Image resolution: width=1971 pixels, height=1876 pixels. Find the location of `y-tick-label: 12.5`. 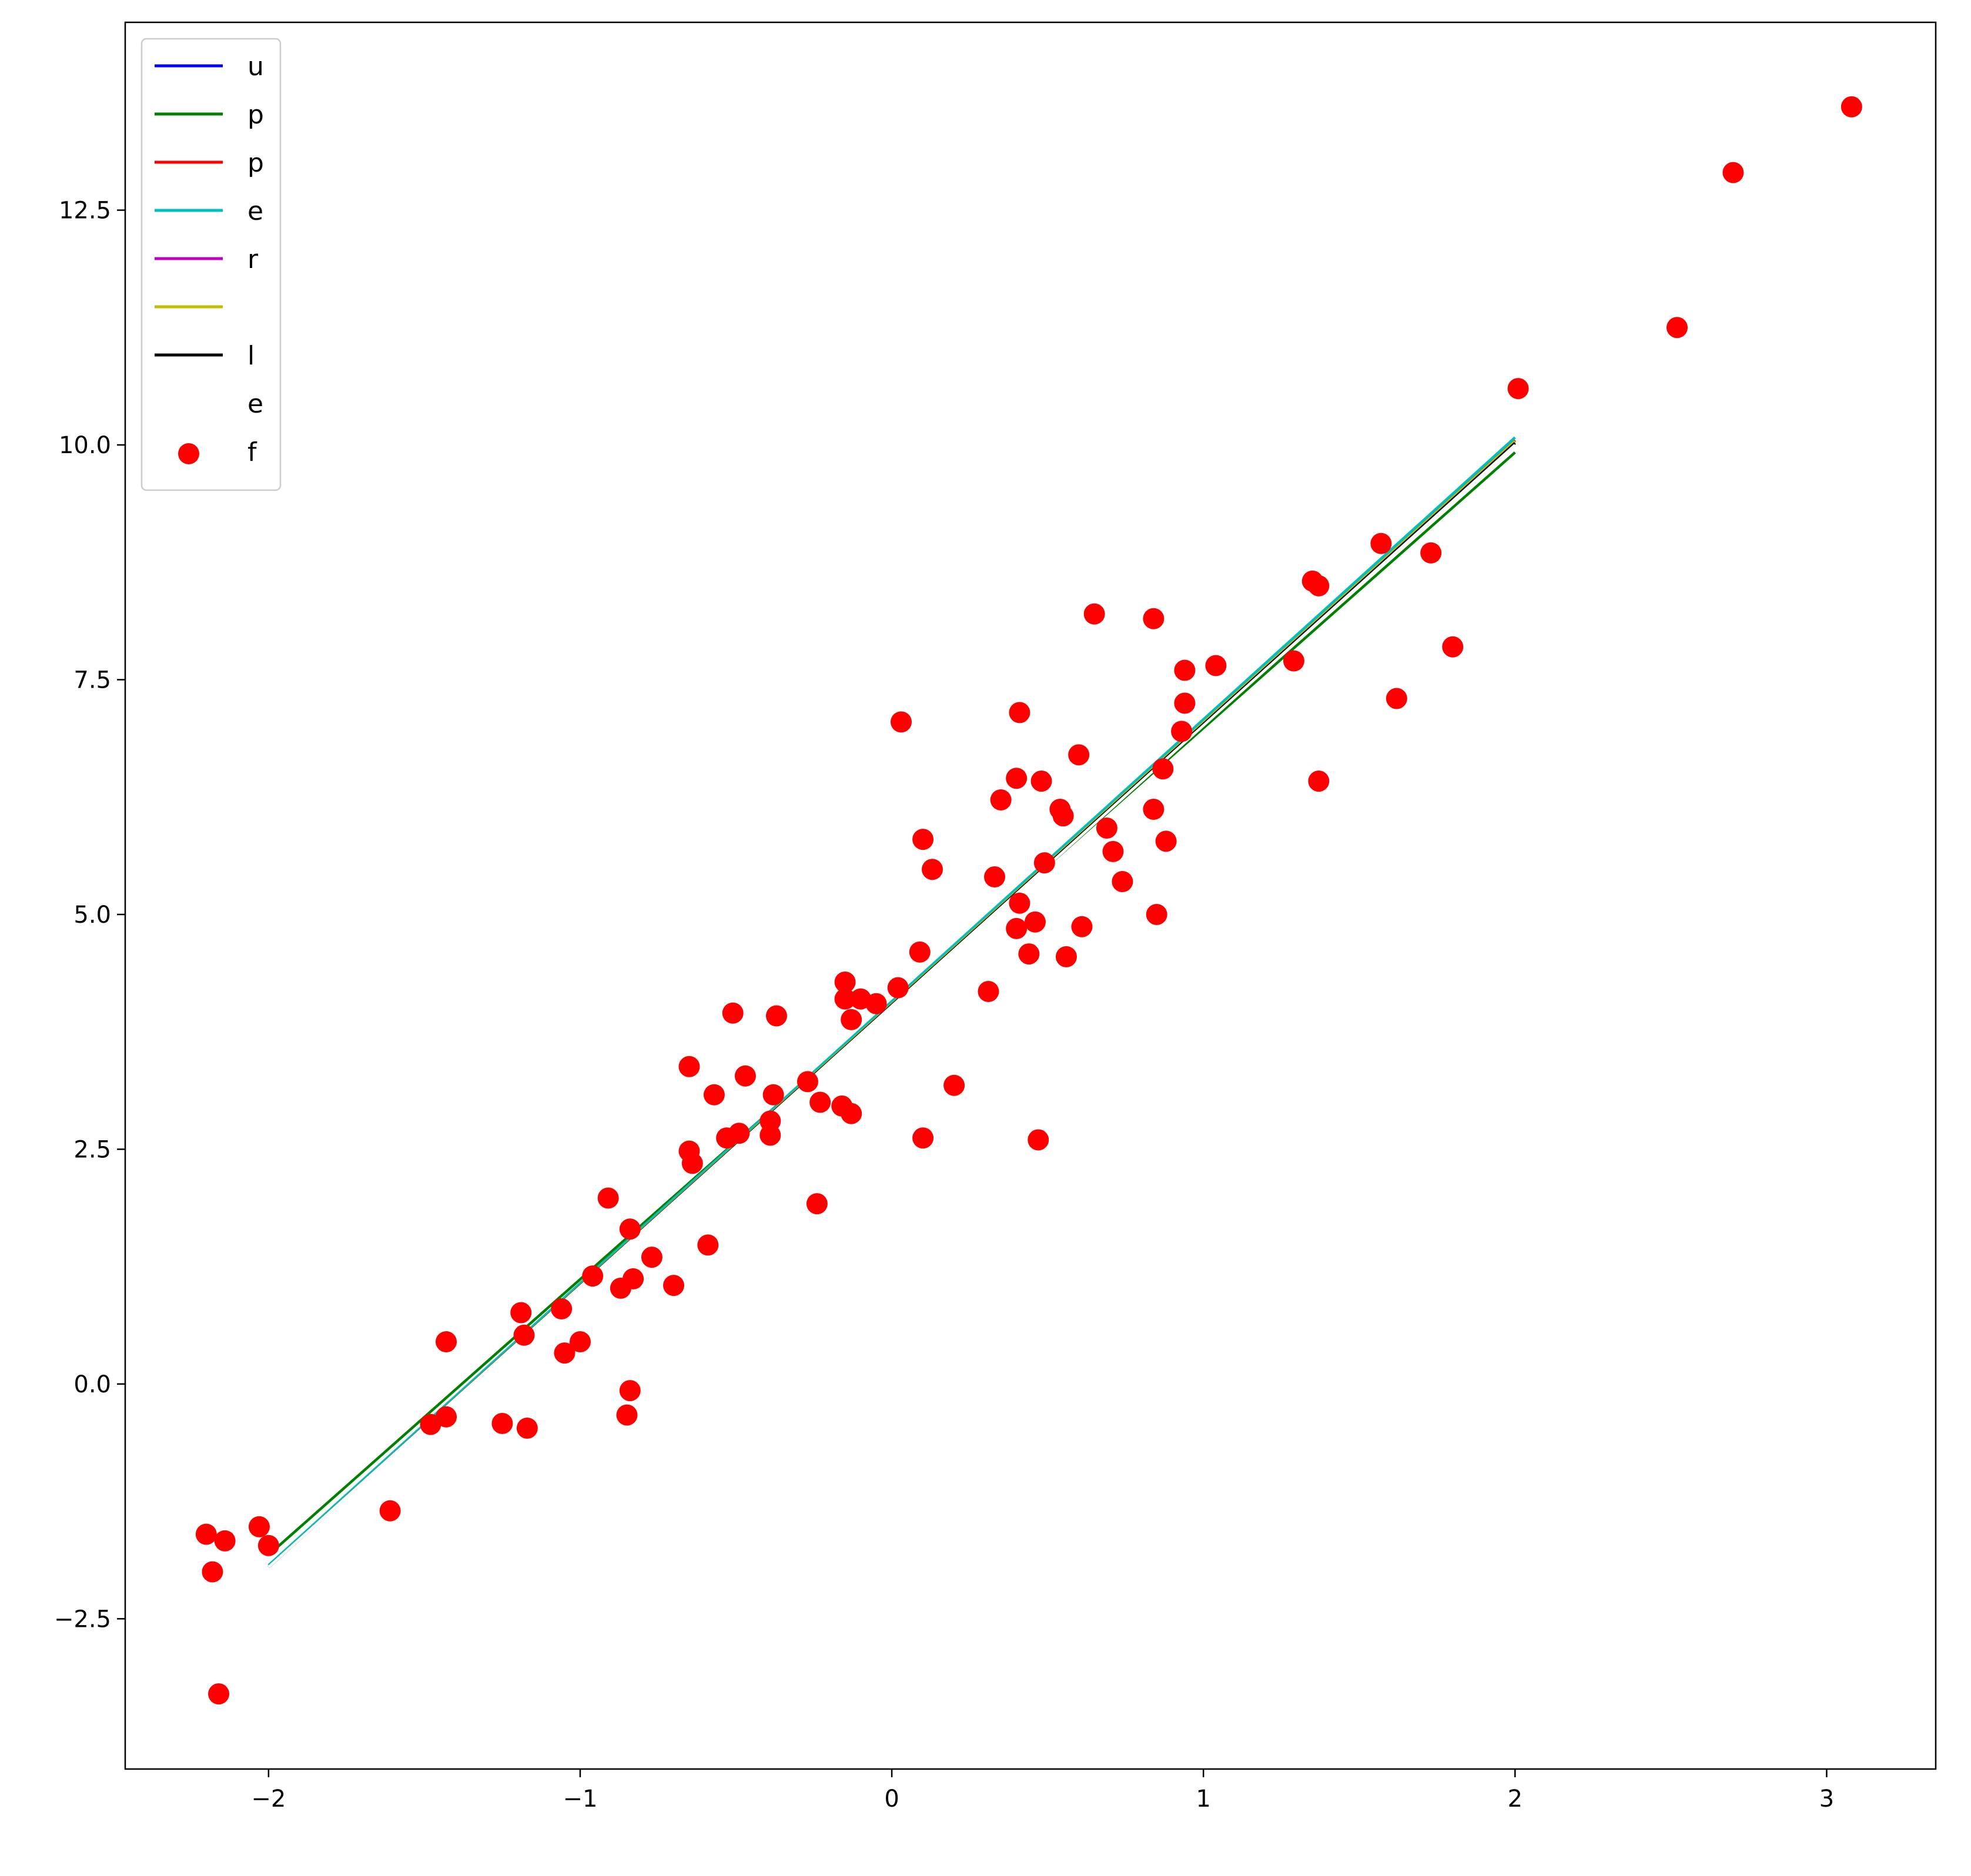

y-tick-label: 12.5 is located at coordinates (85, 211).